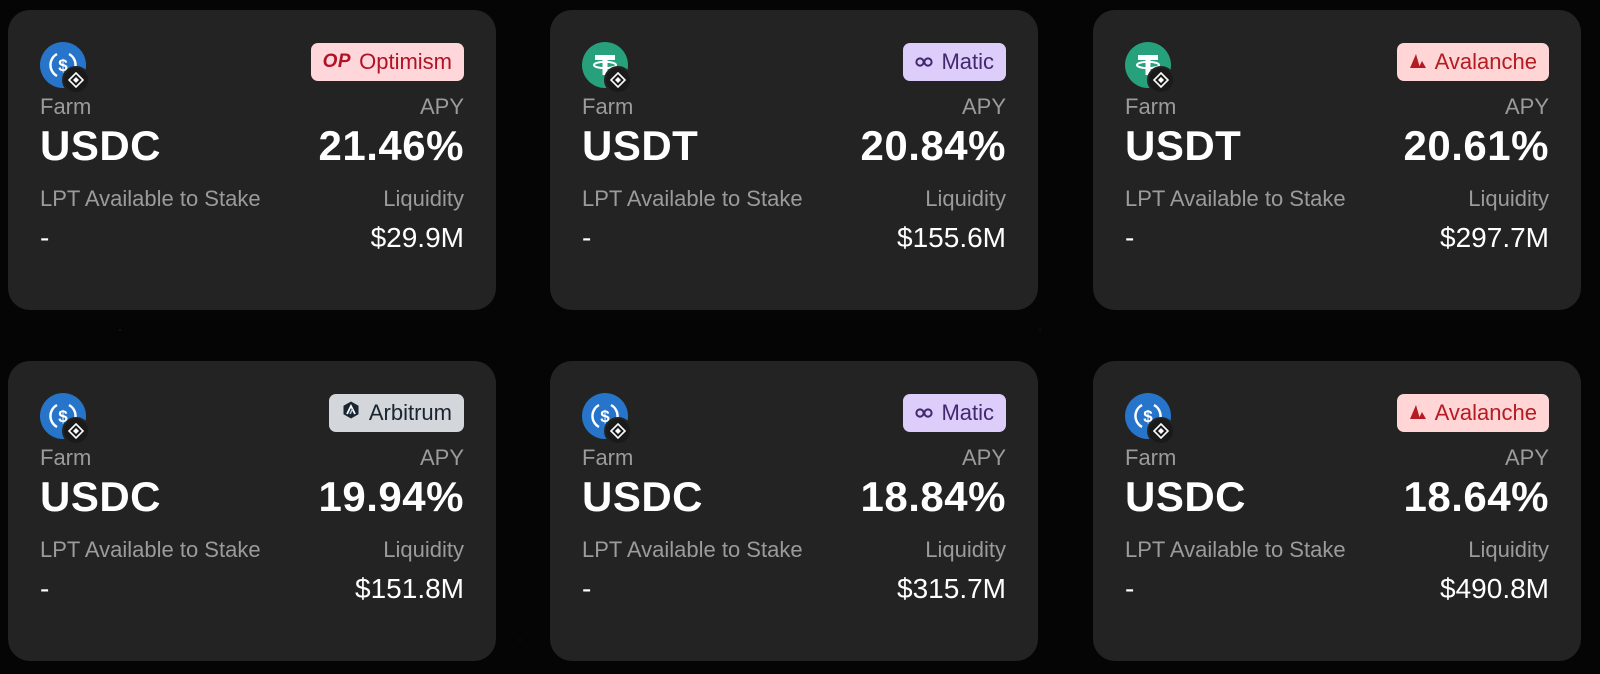 The image size is (1600, 674). I want to click on liquidity-value: $155.6M, so click(951, 237).